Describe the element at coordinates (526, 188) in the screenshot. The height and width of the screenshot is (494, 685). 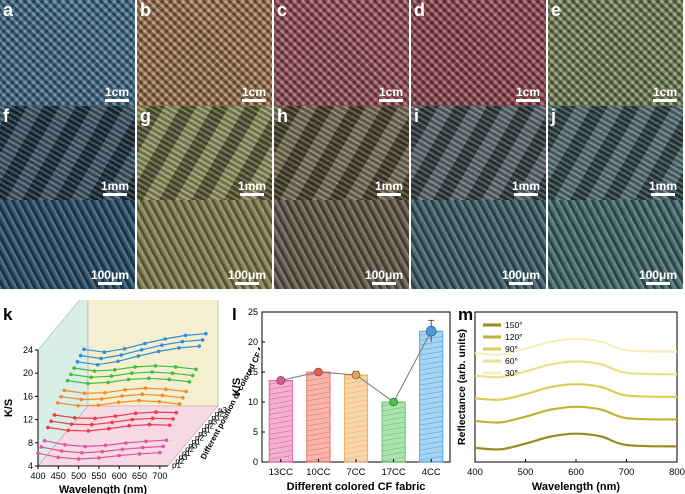
I see `scale-bar: 1mm` at that location.